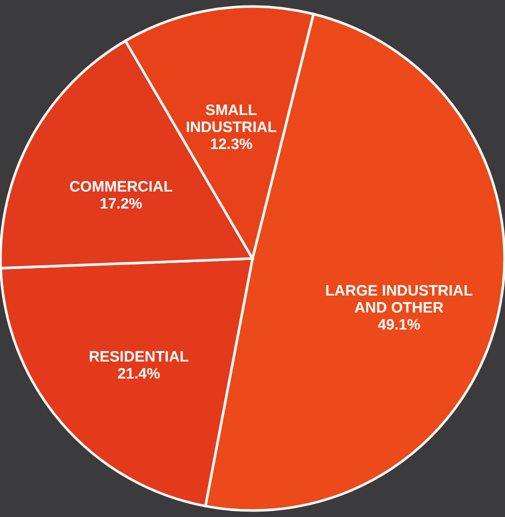 Image resolution: width=505 pixels, height=517 pixels. I want to click on slice-label: SMALL INDUSTRIAL, so click(231, 119).